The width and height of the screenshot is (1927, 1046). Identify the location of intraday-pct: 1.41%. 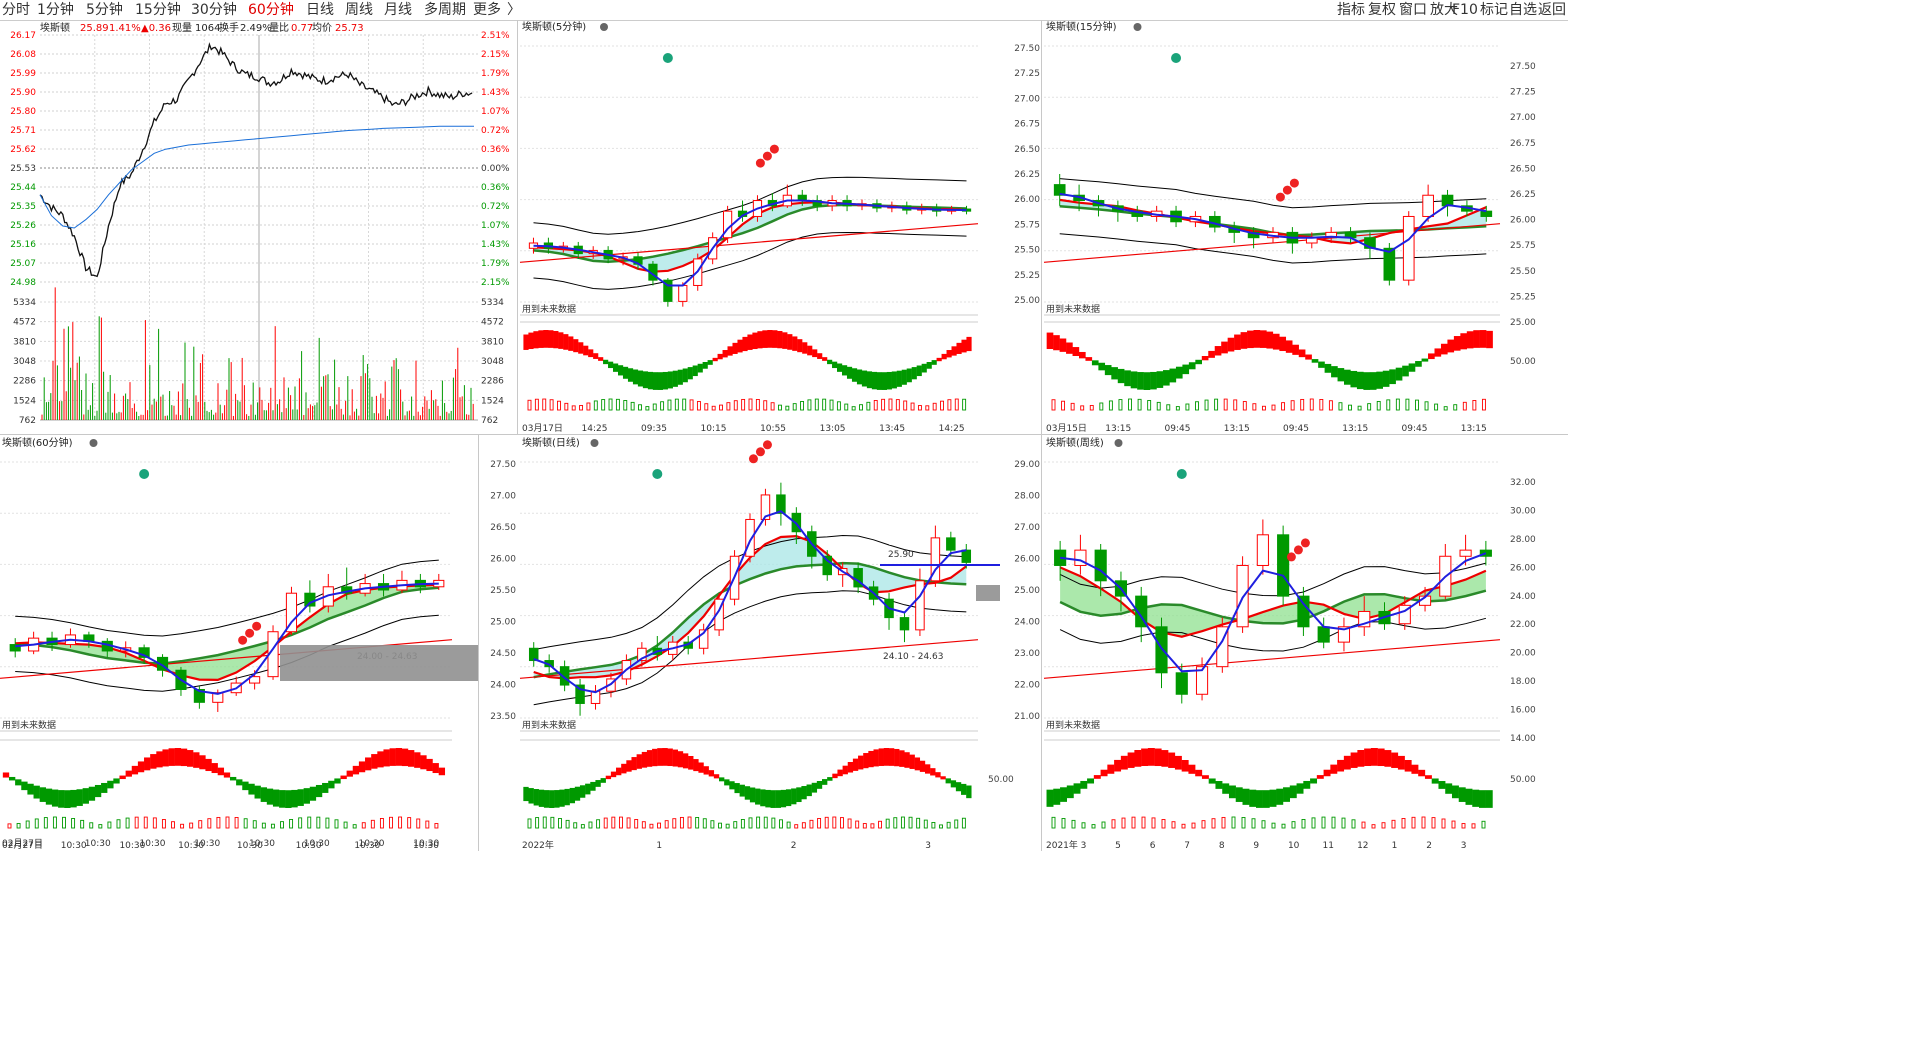
(125, 28).